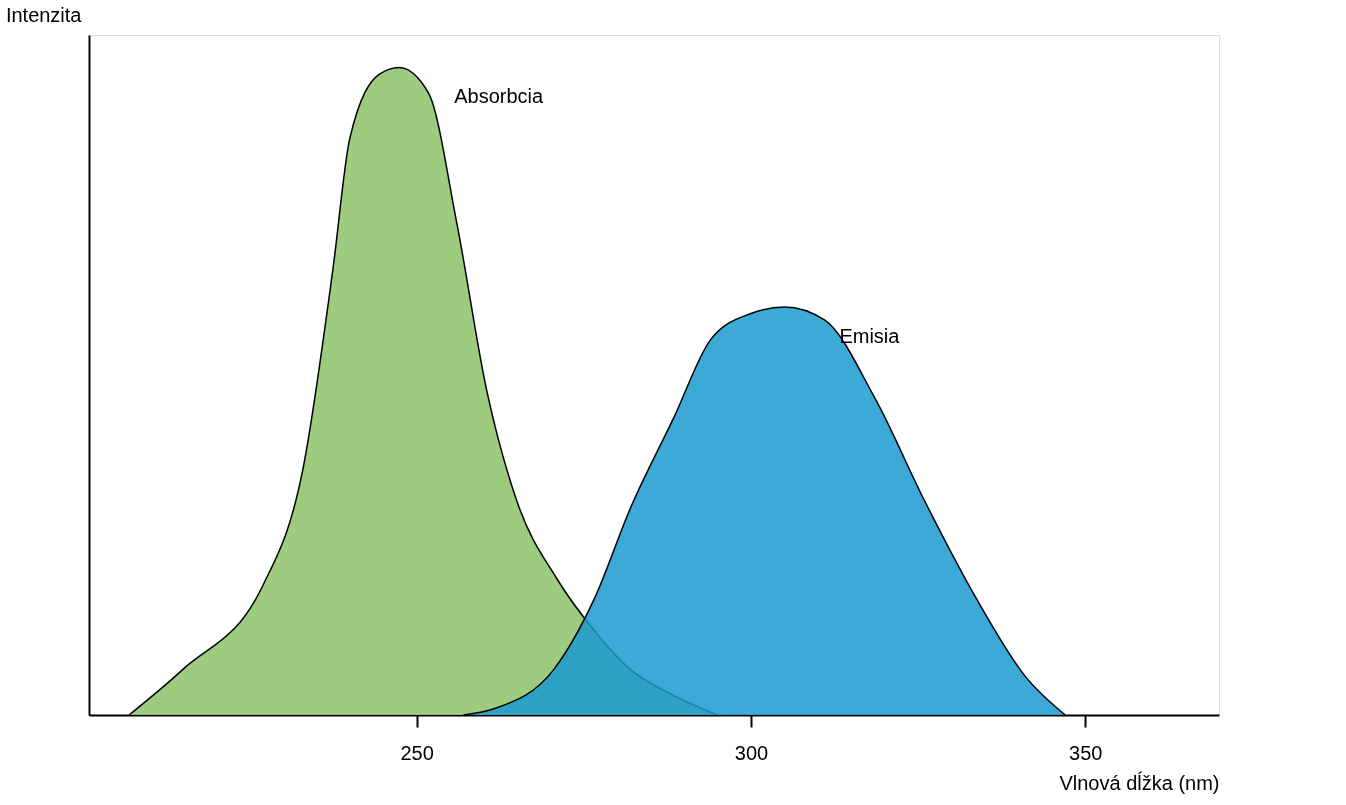  I want to click on series-label: Absorbcia, so click(499, 96).